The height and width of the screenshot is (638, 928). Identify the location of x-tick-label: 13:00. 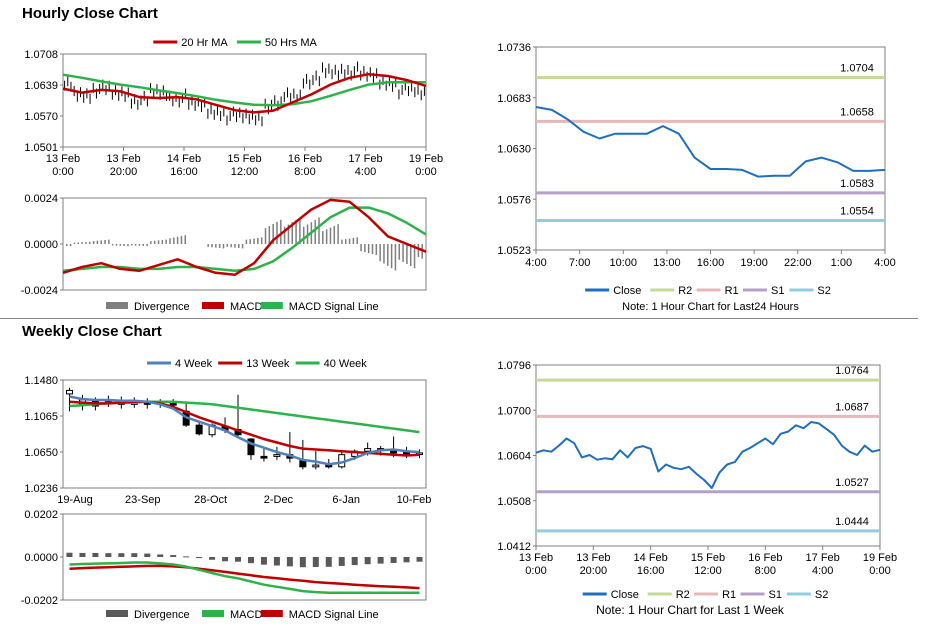
(667, 263).